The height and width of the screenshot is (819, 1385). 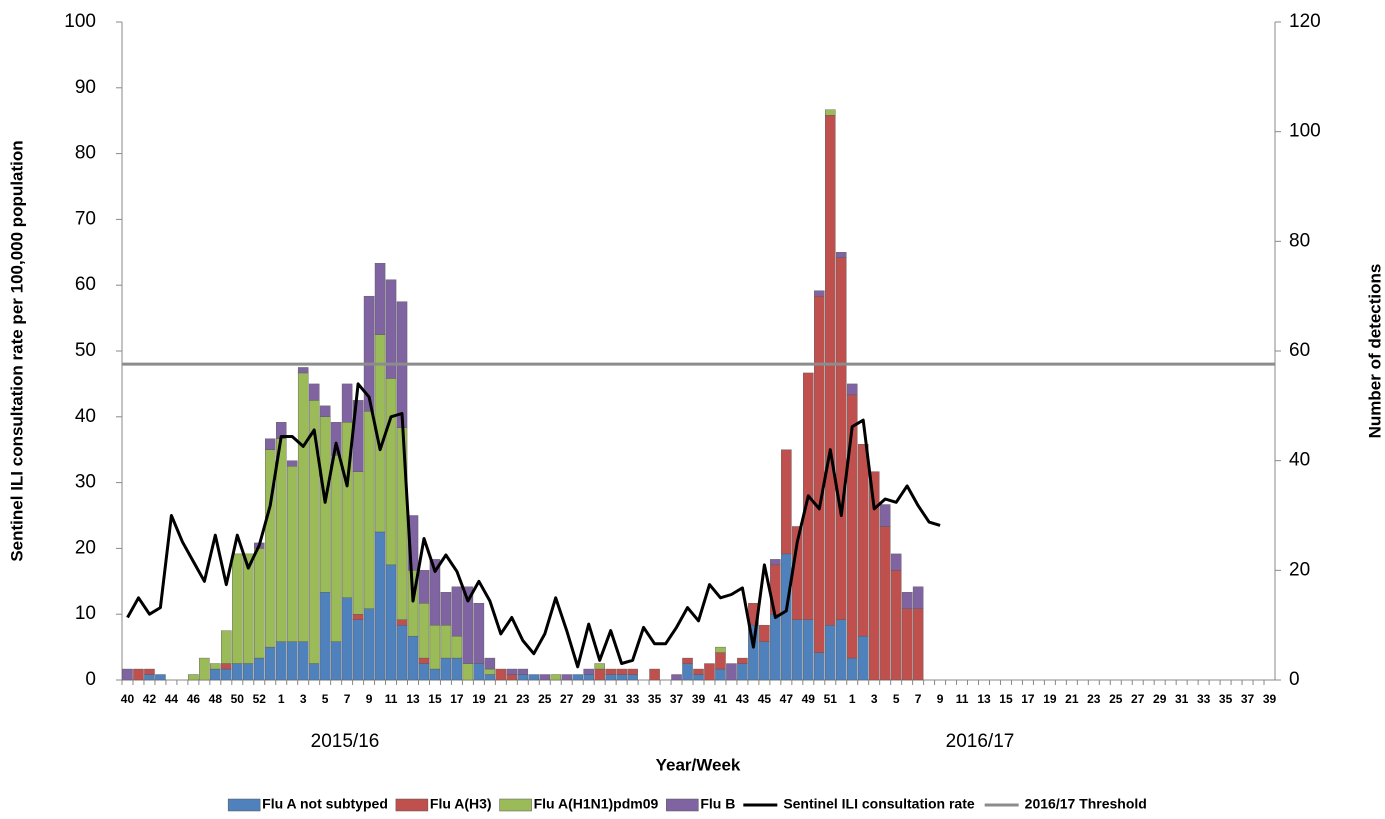 What do you see at coordinates (1305, 21) in the screenshot?
I see `y2-tick-label: 120` at bounding box center [1305, 21].